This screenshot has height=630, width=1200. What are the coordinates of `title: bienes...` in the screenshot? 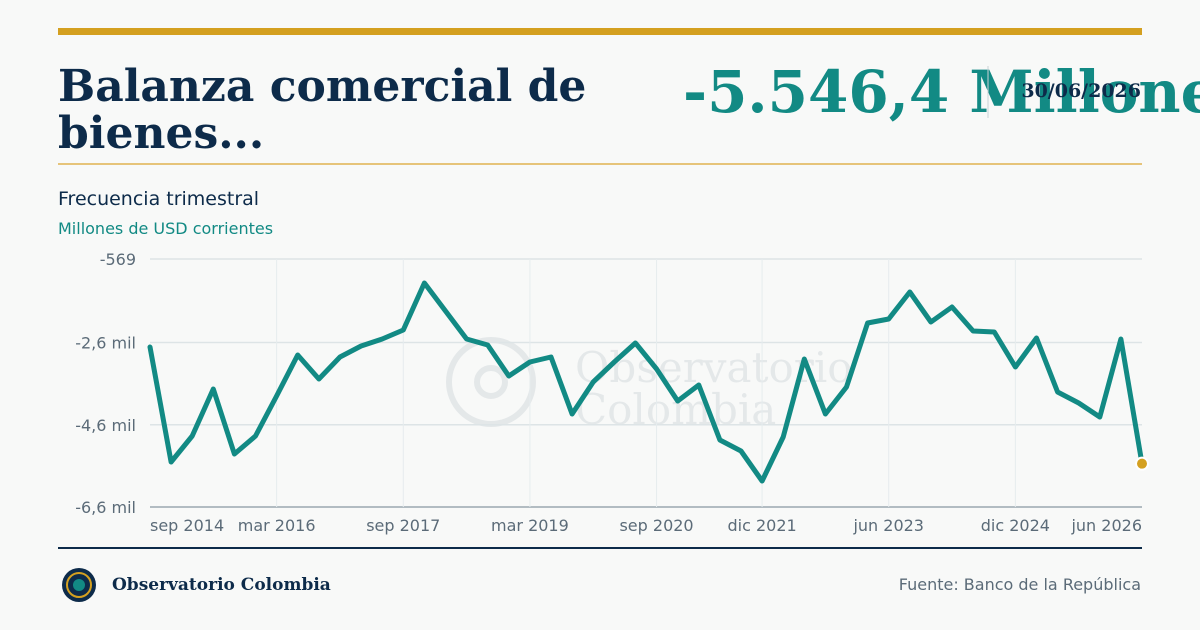 It's located at (161, 133).